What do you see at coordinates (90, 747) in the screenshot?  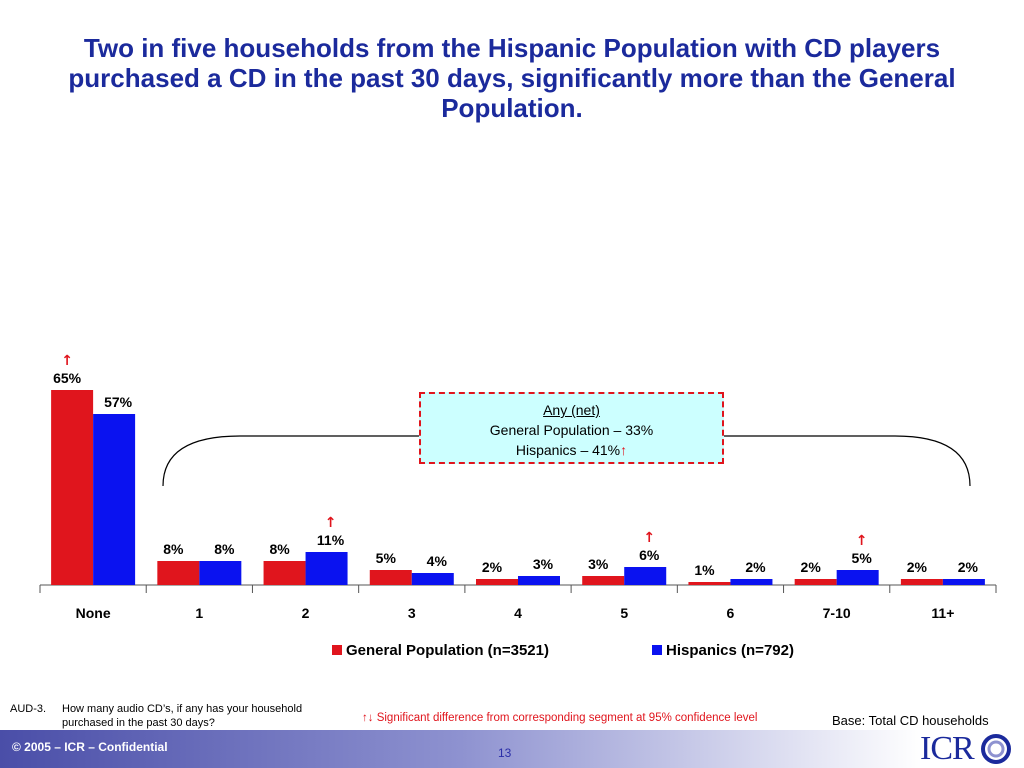 I see `copyright: © 2005 – ICR – Confidential` at bounding box center [90, 747].